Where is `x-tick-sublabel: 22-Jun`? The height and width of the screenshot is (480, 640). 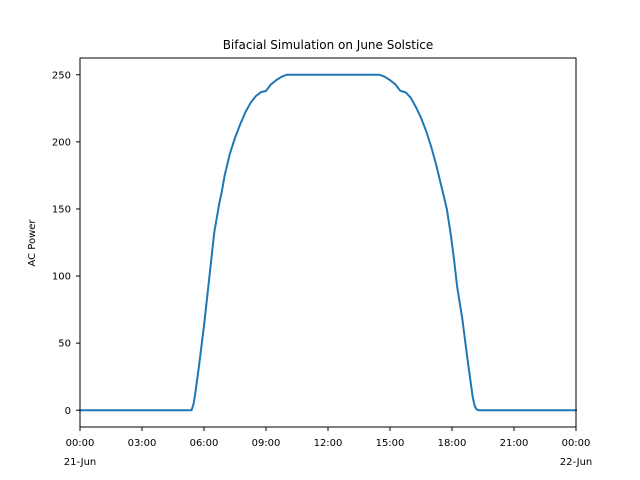 x-tick-sublabel: 22-Jun is located at coordinates (576, 462).